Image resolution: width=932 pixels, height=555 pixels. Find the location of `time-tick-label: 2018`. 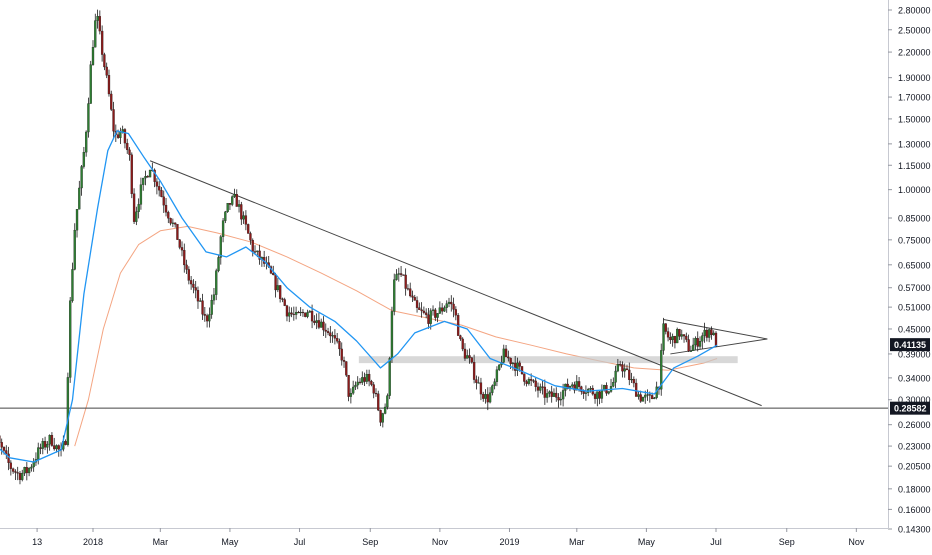

time-tick-label: 2018 is located at coordinates (93, 542).